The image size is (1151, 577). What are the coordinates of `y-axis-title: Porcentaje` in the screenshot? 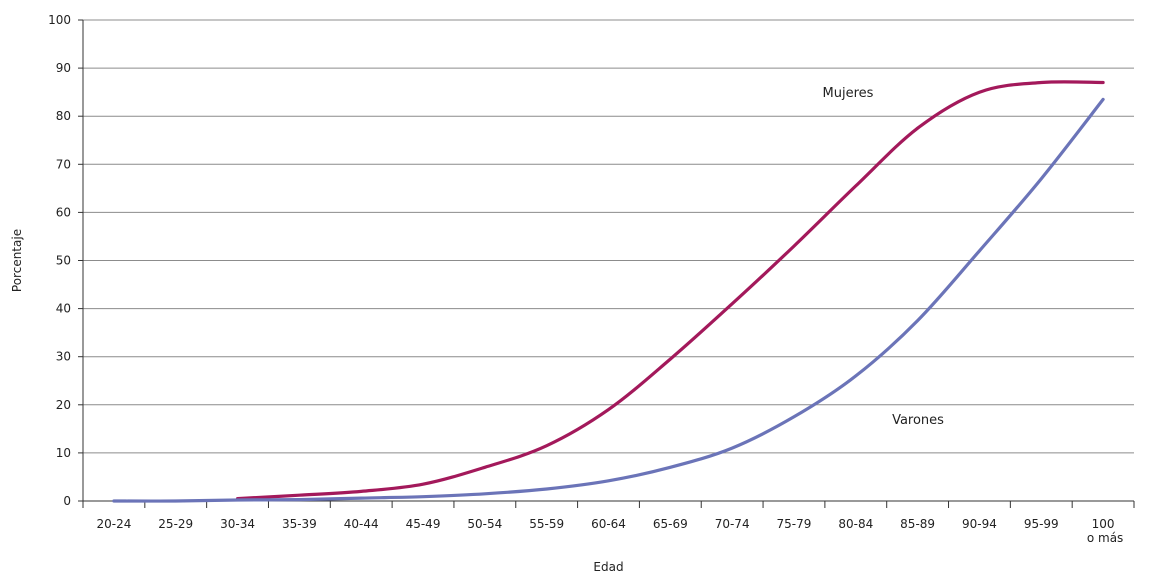 It's located at (17, 260).